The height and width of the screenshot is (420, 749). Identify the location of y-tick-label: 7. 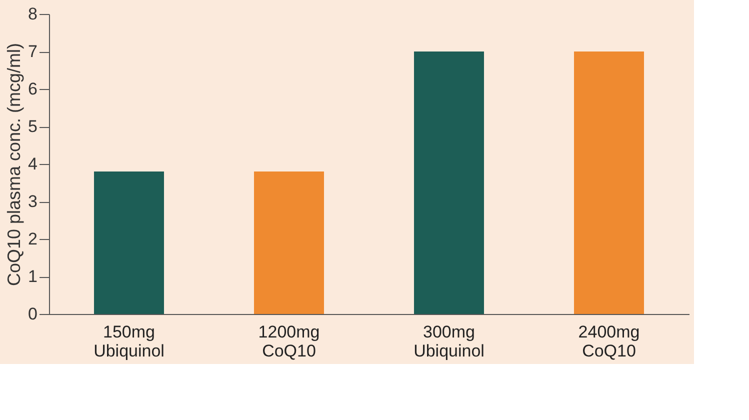
(33, 51).